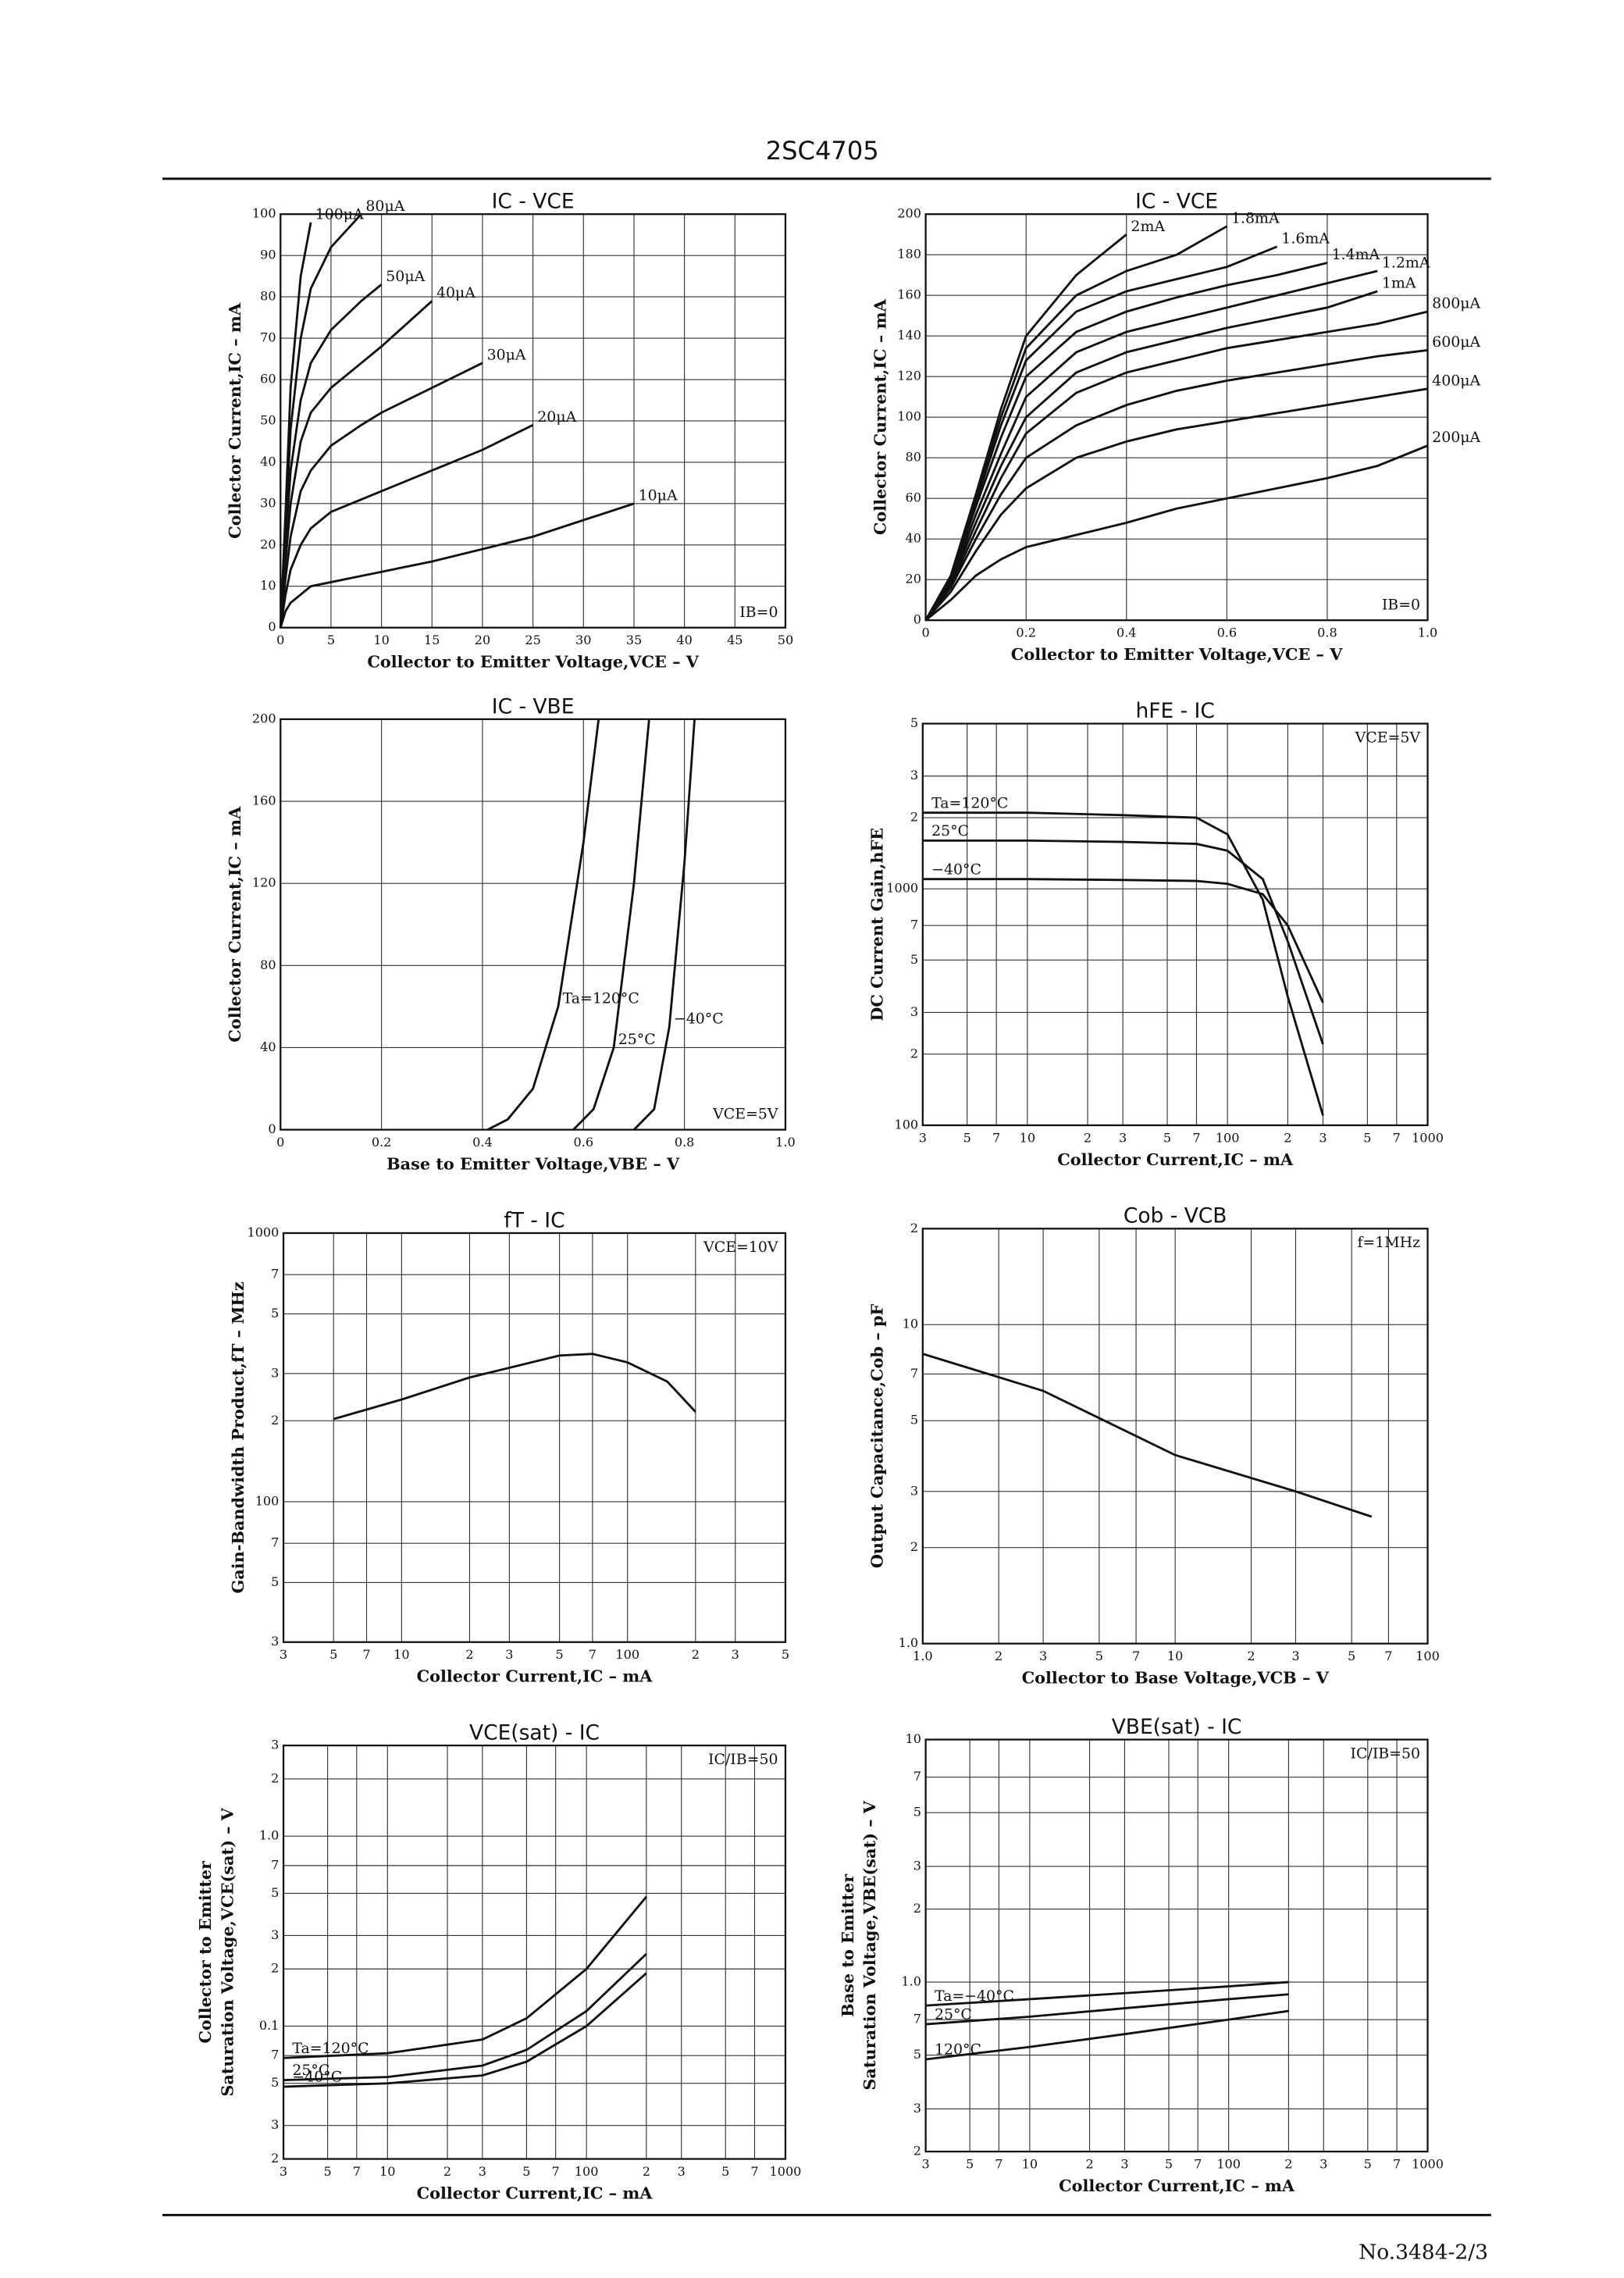 The height and width of the screenshot is (2278, 1624). What do you see at coordinates (1148, 227) in the screenshot?
I see `curve-label: 2mA` at bounding box center [1148, 227].